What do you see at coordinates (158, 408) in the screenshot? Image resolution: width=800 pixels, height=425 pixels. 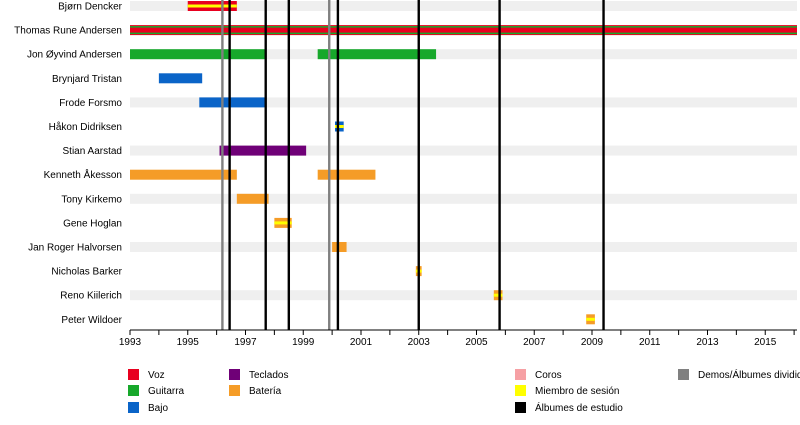 I see `legend-label: Bajo` at bounding box center [158, 408].